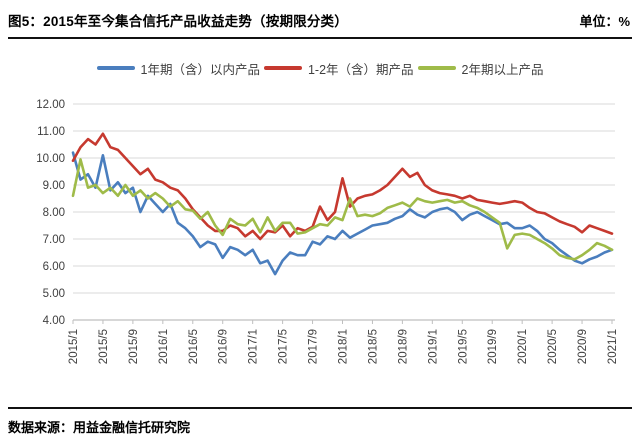 The image size is (640, 442). I want to click on x-tick-label: 2018/9, so click(403, 346).